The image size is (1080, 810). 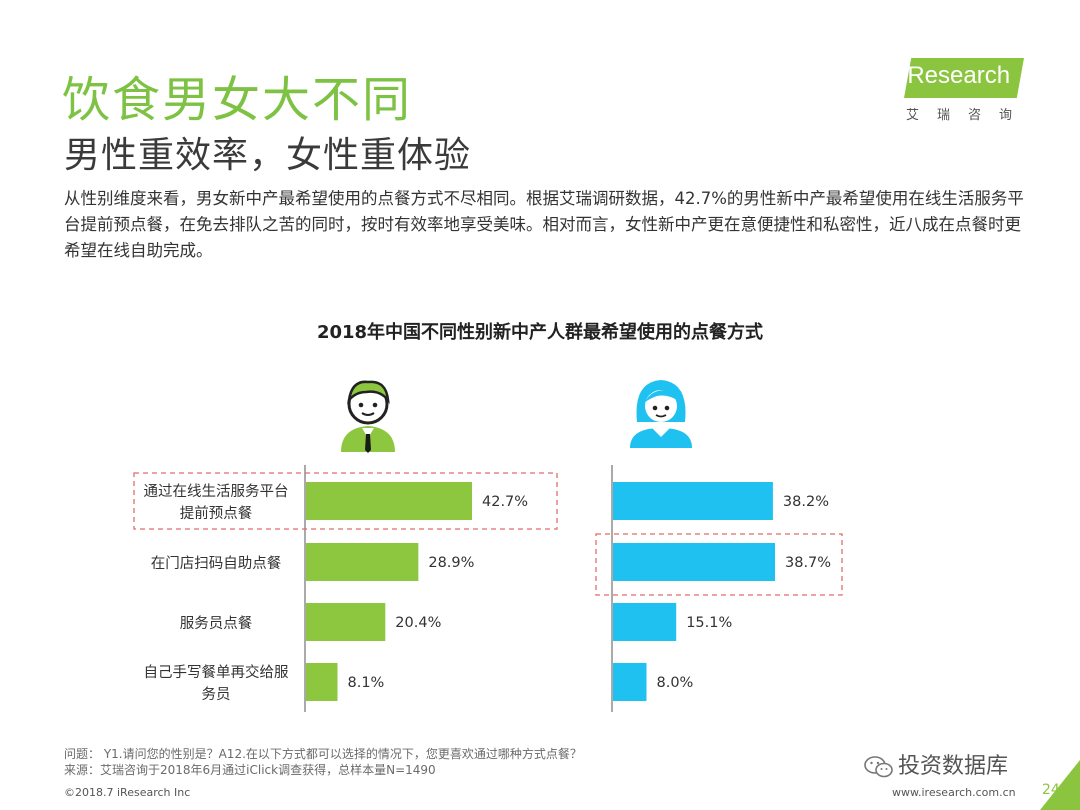 I want to click on male-value-label: 42.7%, so click(x=505, y=502).